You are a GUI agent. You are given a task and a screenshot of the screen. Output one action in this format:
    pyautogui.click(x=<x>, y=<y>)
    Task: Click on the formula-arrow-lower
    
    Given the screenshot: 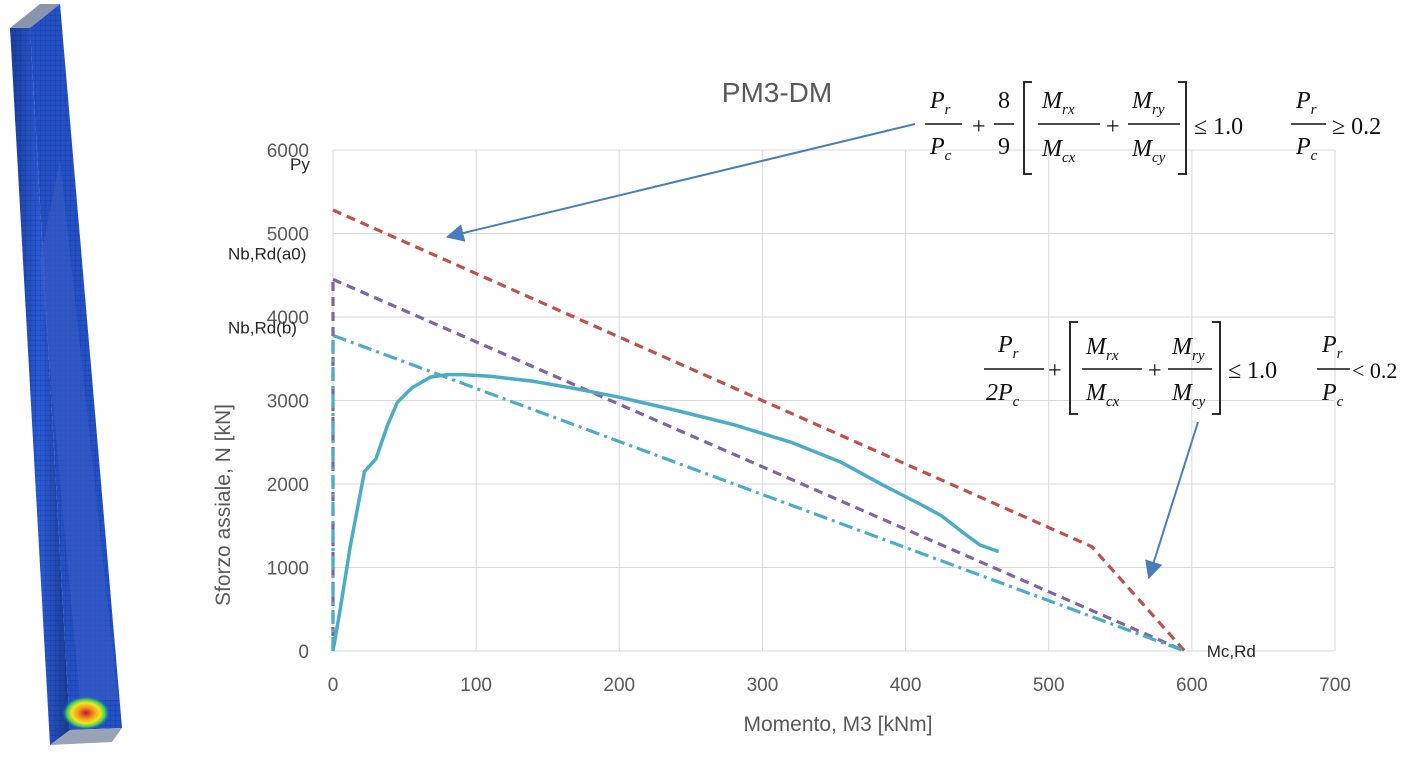 What is the action you would take?
    pyautogui.click(x=1172, y=500)
    